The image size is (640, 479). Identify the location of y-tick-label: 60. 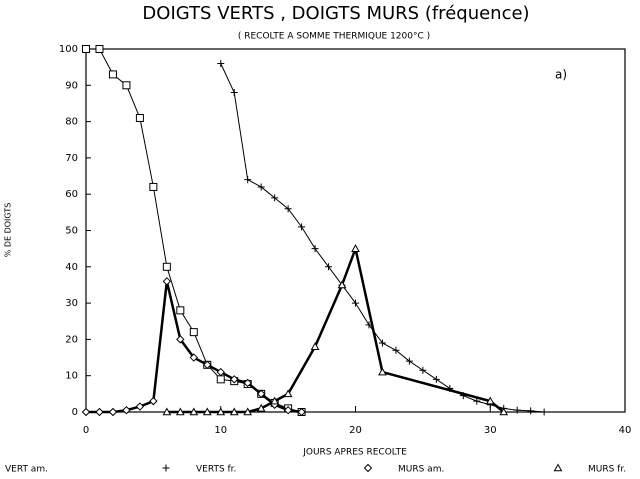
(71, 194).